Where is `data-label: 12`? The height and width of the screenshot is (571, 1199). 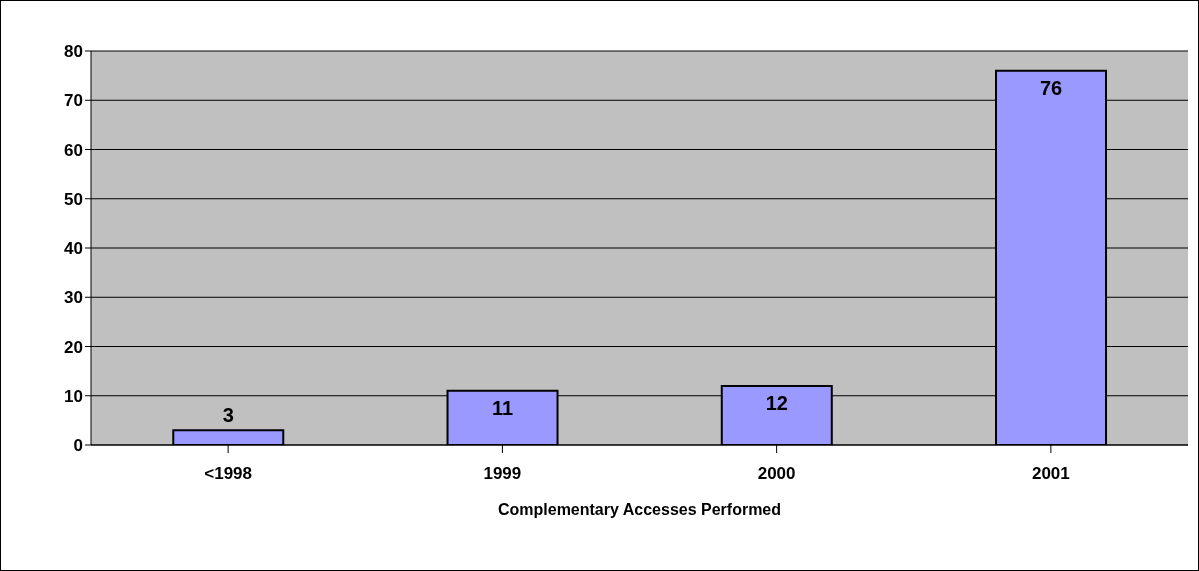 data-label: 12 is located at coordinates (776, 402).